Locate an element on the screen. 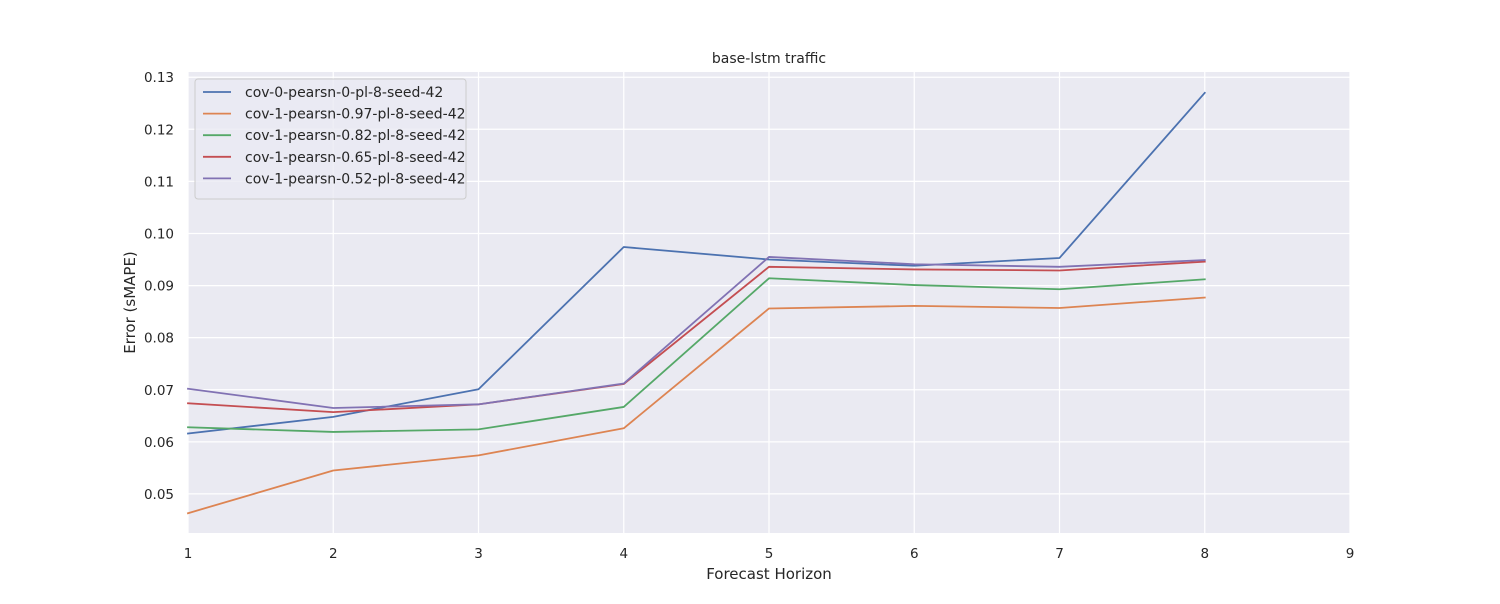 The height and width of the screenshot is (604, 1500). x-tick-label: 8 is located at coordinates (1204, 554).